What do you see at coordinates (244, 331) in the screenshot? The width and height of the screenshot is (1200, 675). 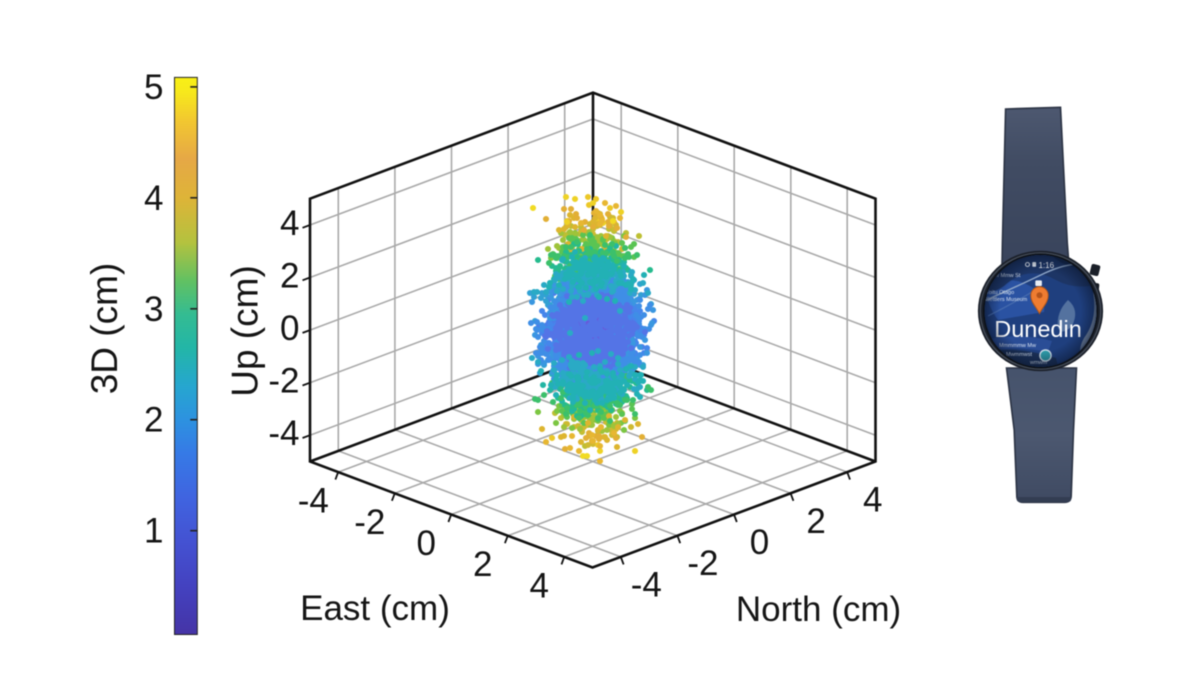 I see `svg-text: Up (cm)` at bounding box center [244, 331].